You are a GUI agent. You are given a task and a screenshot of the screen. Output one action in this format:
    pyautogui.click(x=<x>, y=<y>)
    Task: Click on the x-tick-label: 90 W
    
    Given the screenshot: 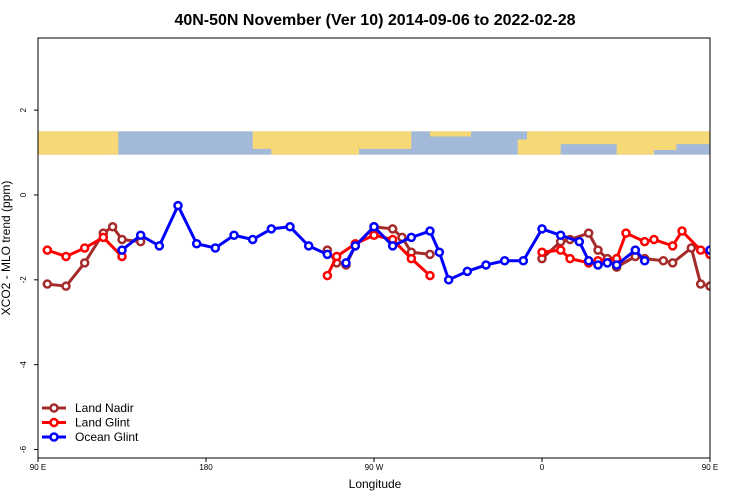 What is the action you would take?
    pyautogui.click(x=374, y=467)
    